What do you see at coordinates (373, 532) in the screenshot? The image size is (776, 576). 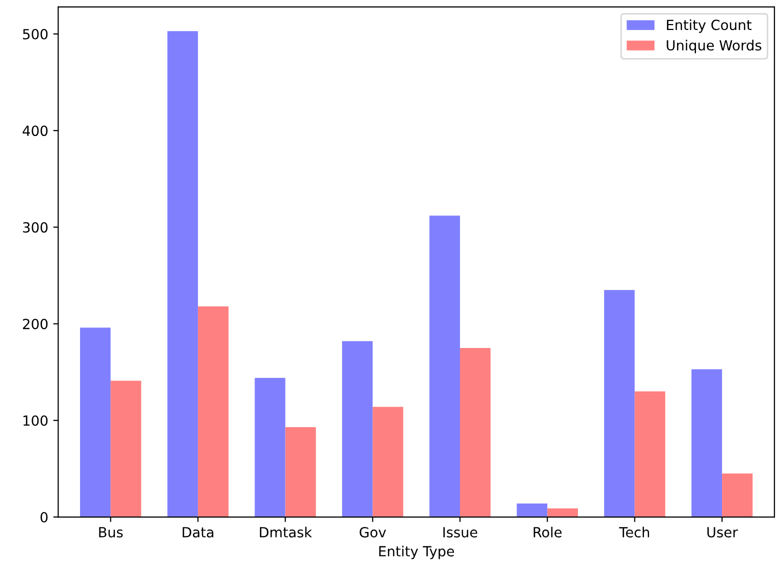 I see `x-tick-label: Gov` at bounding box center [373, 532].